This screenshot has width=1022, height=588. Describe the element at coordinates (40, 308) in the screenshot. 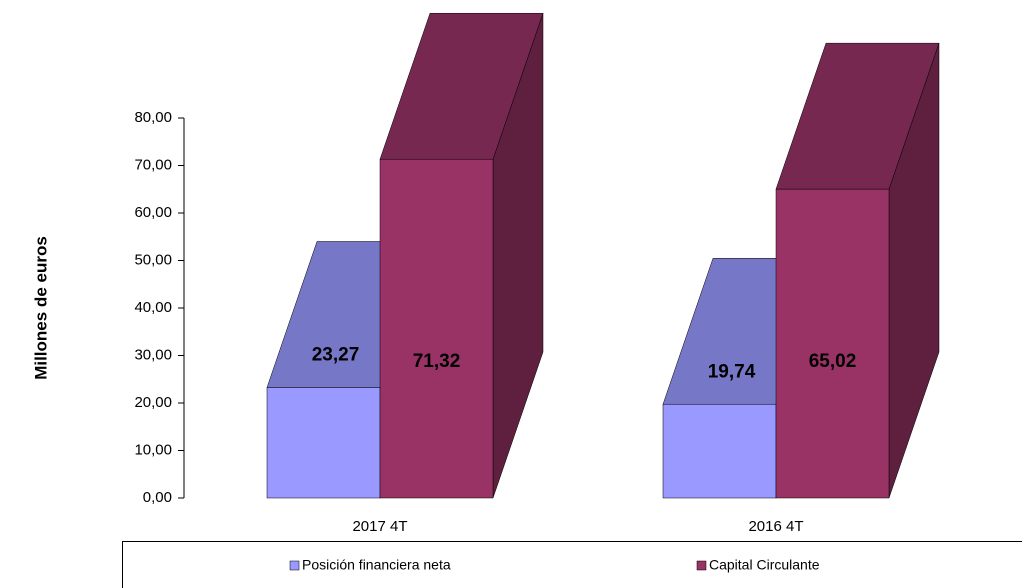

I see `y-axis-title: Millones de euros` at that location.